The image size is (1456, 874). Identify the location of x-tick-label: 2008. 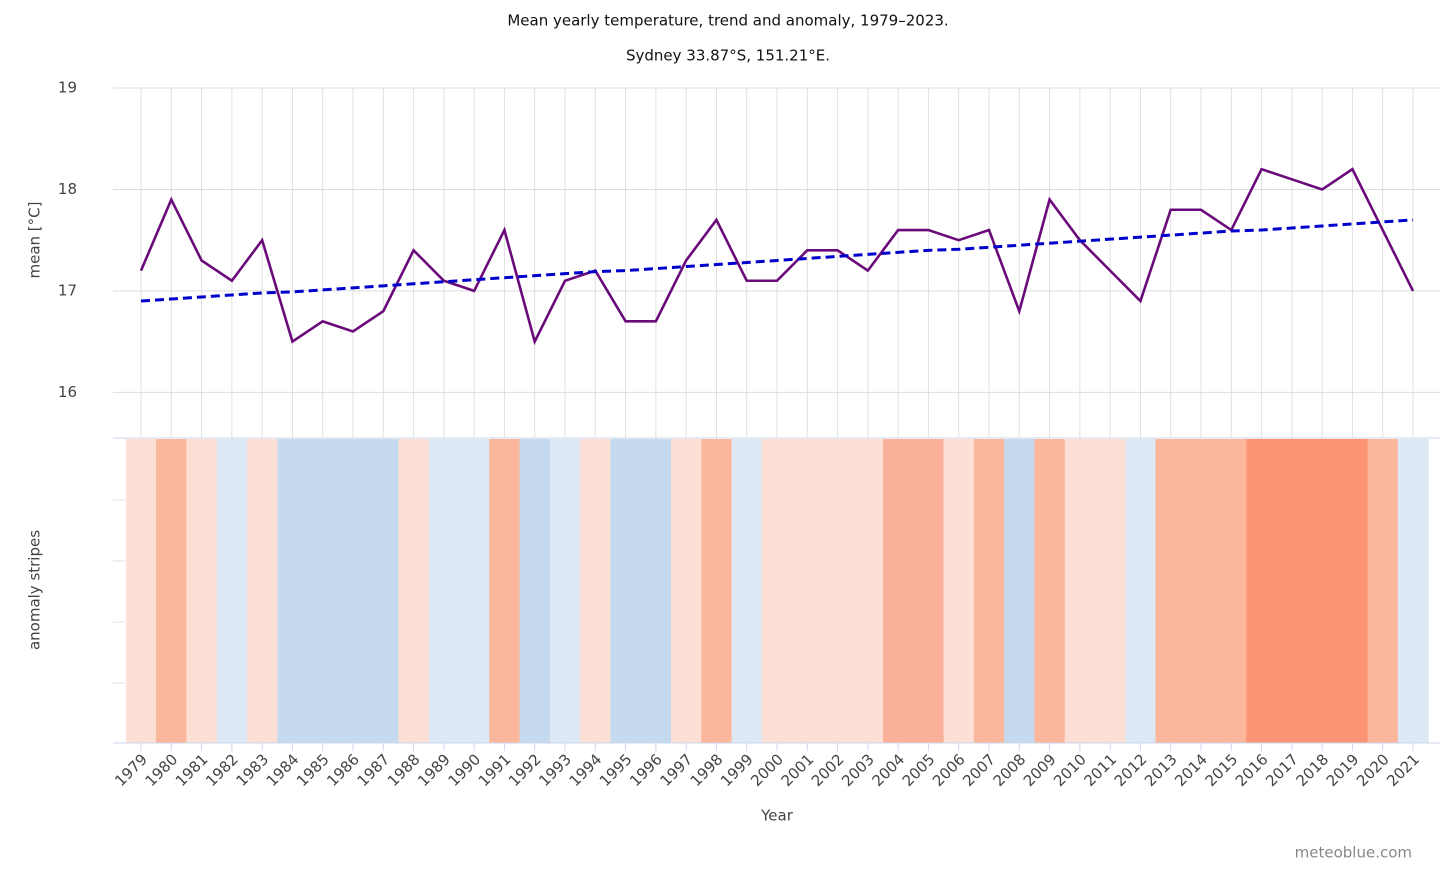
(1010, 770).